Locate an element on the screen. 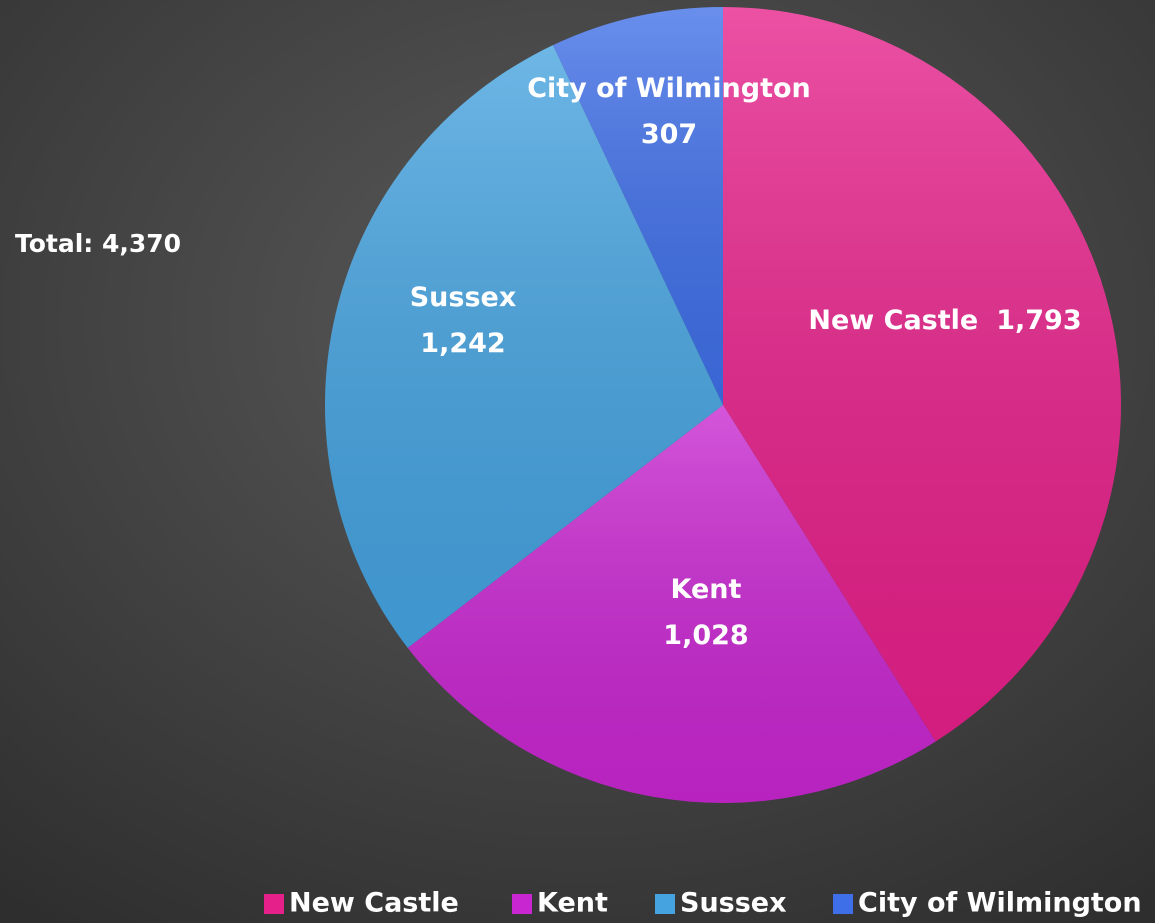 Image resolution: width=1155 pixels, height=923 pixels. legend-label: New Castle is located at coordinates (374, 903).